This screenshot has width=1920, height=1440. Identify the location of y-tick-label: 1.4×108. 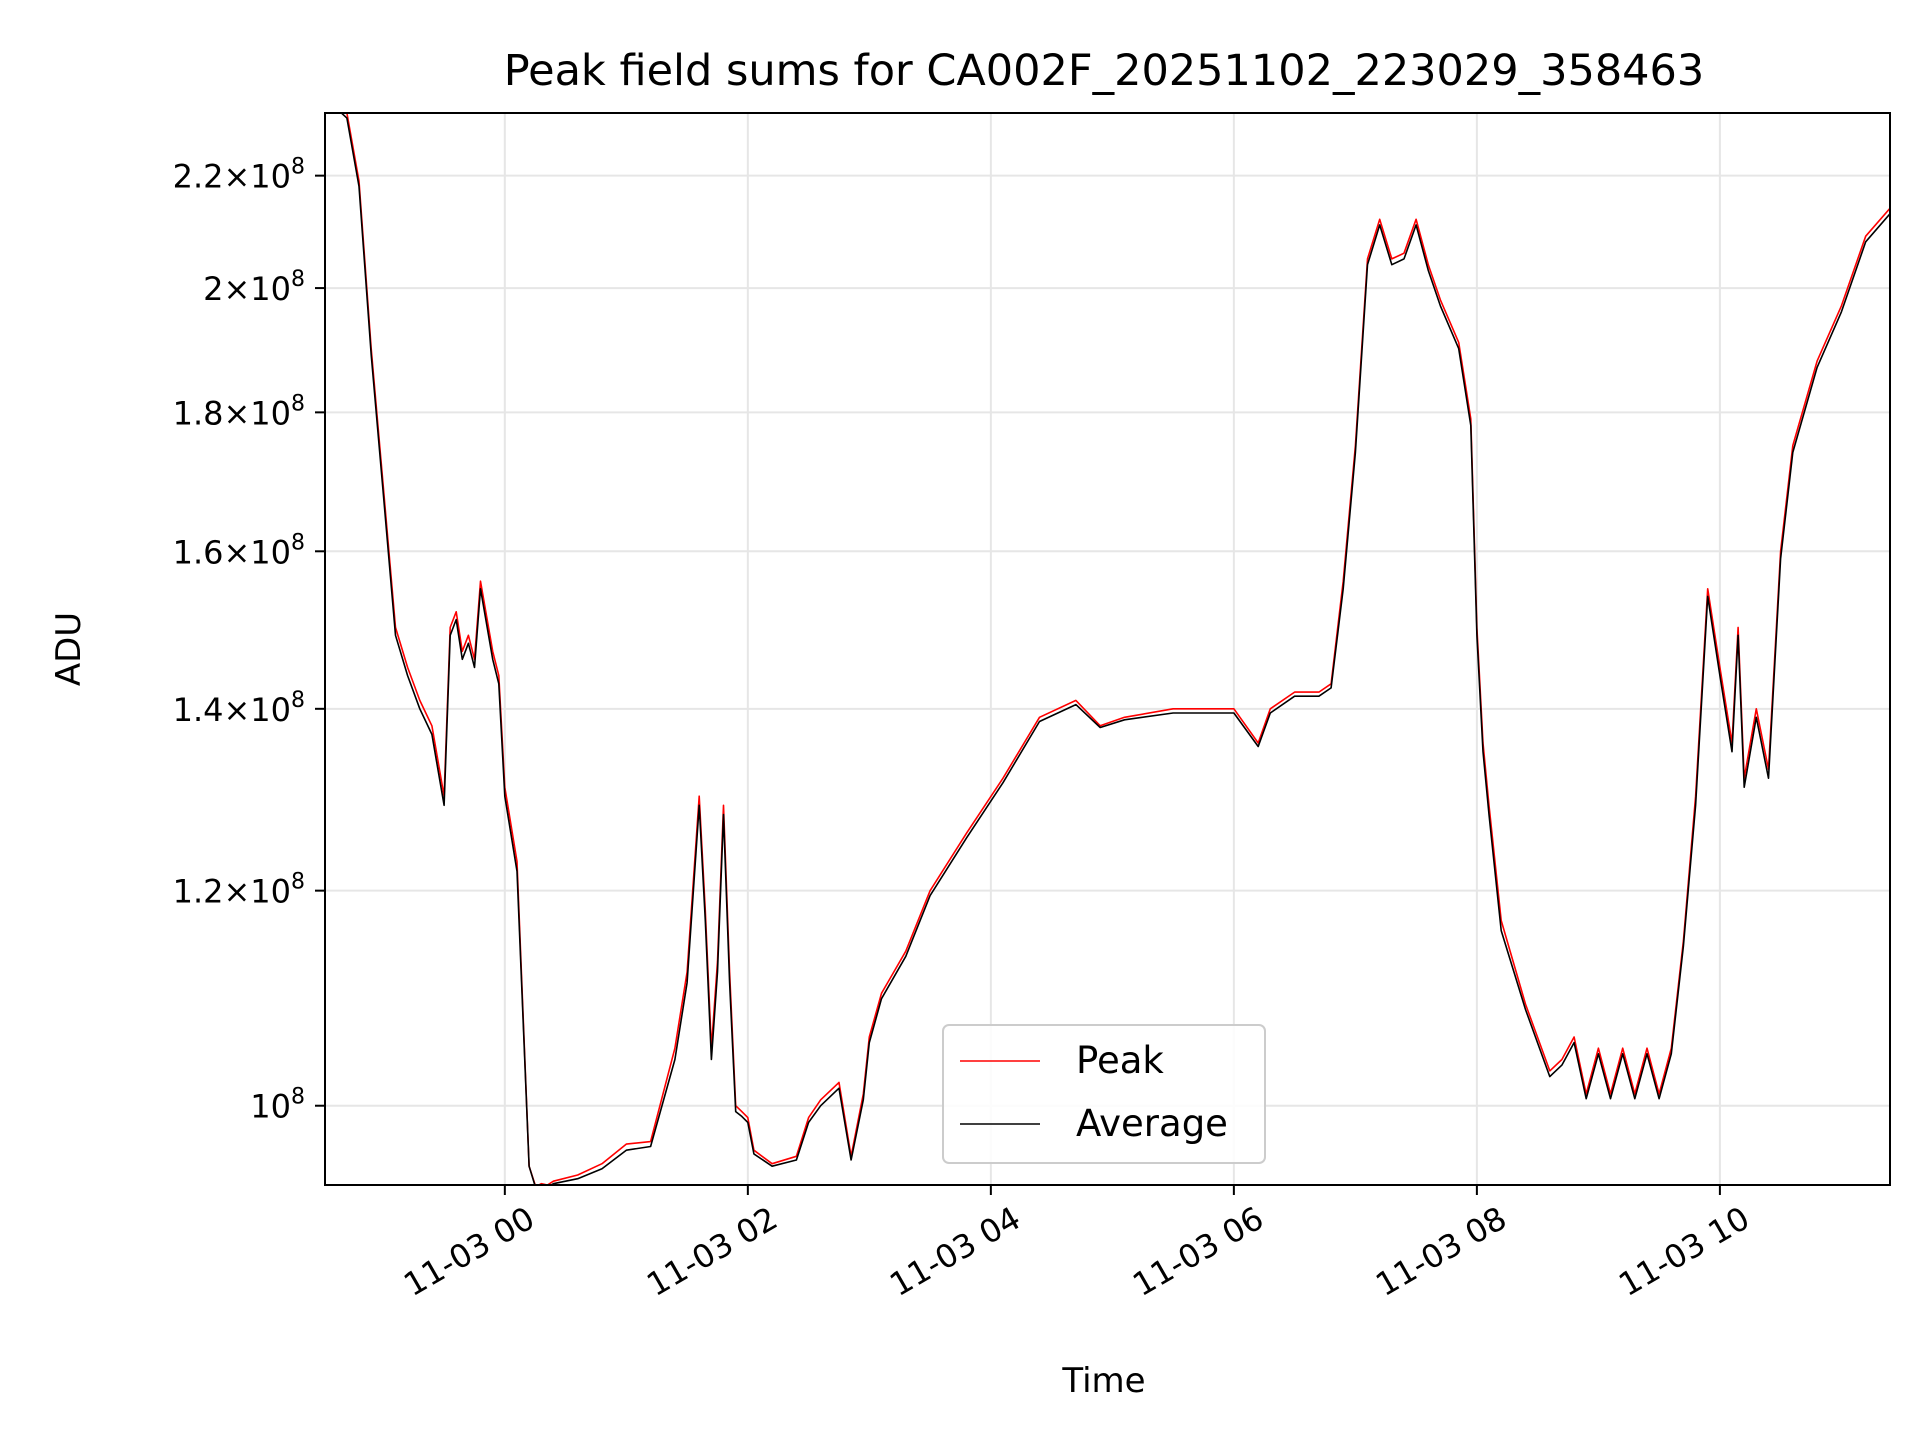
(239, 708).